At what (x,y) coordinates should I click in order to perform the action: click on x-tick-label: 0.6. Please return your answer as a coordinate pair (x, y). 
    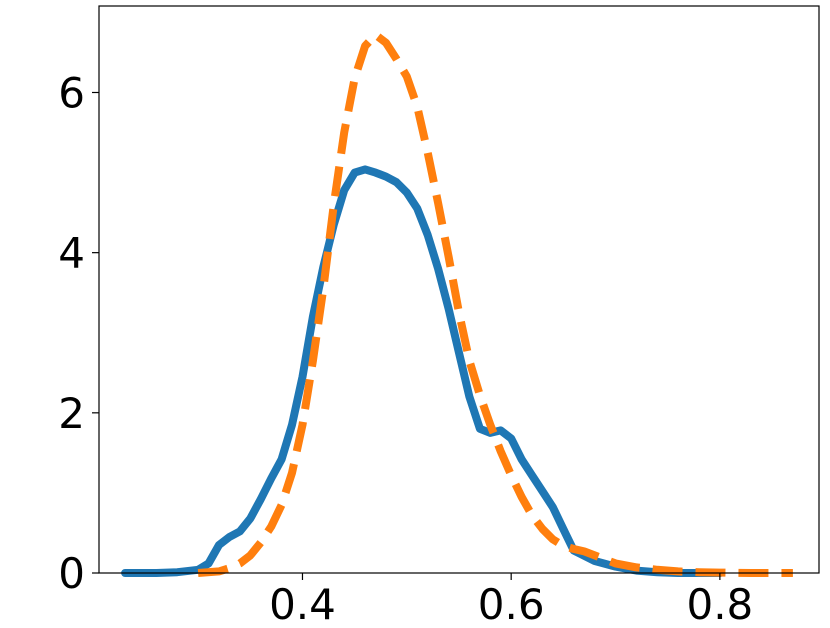
    Looking at the image, I should click on (511, 601).